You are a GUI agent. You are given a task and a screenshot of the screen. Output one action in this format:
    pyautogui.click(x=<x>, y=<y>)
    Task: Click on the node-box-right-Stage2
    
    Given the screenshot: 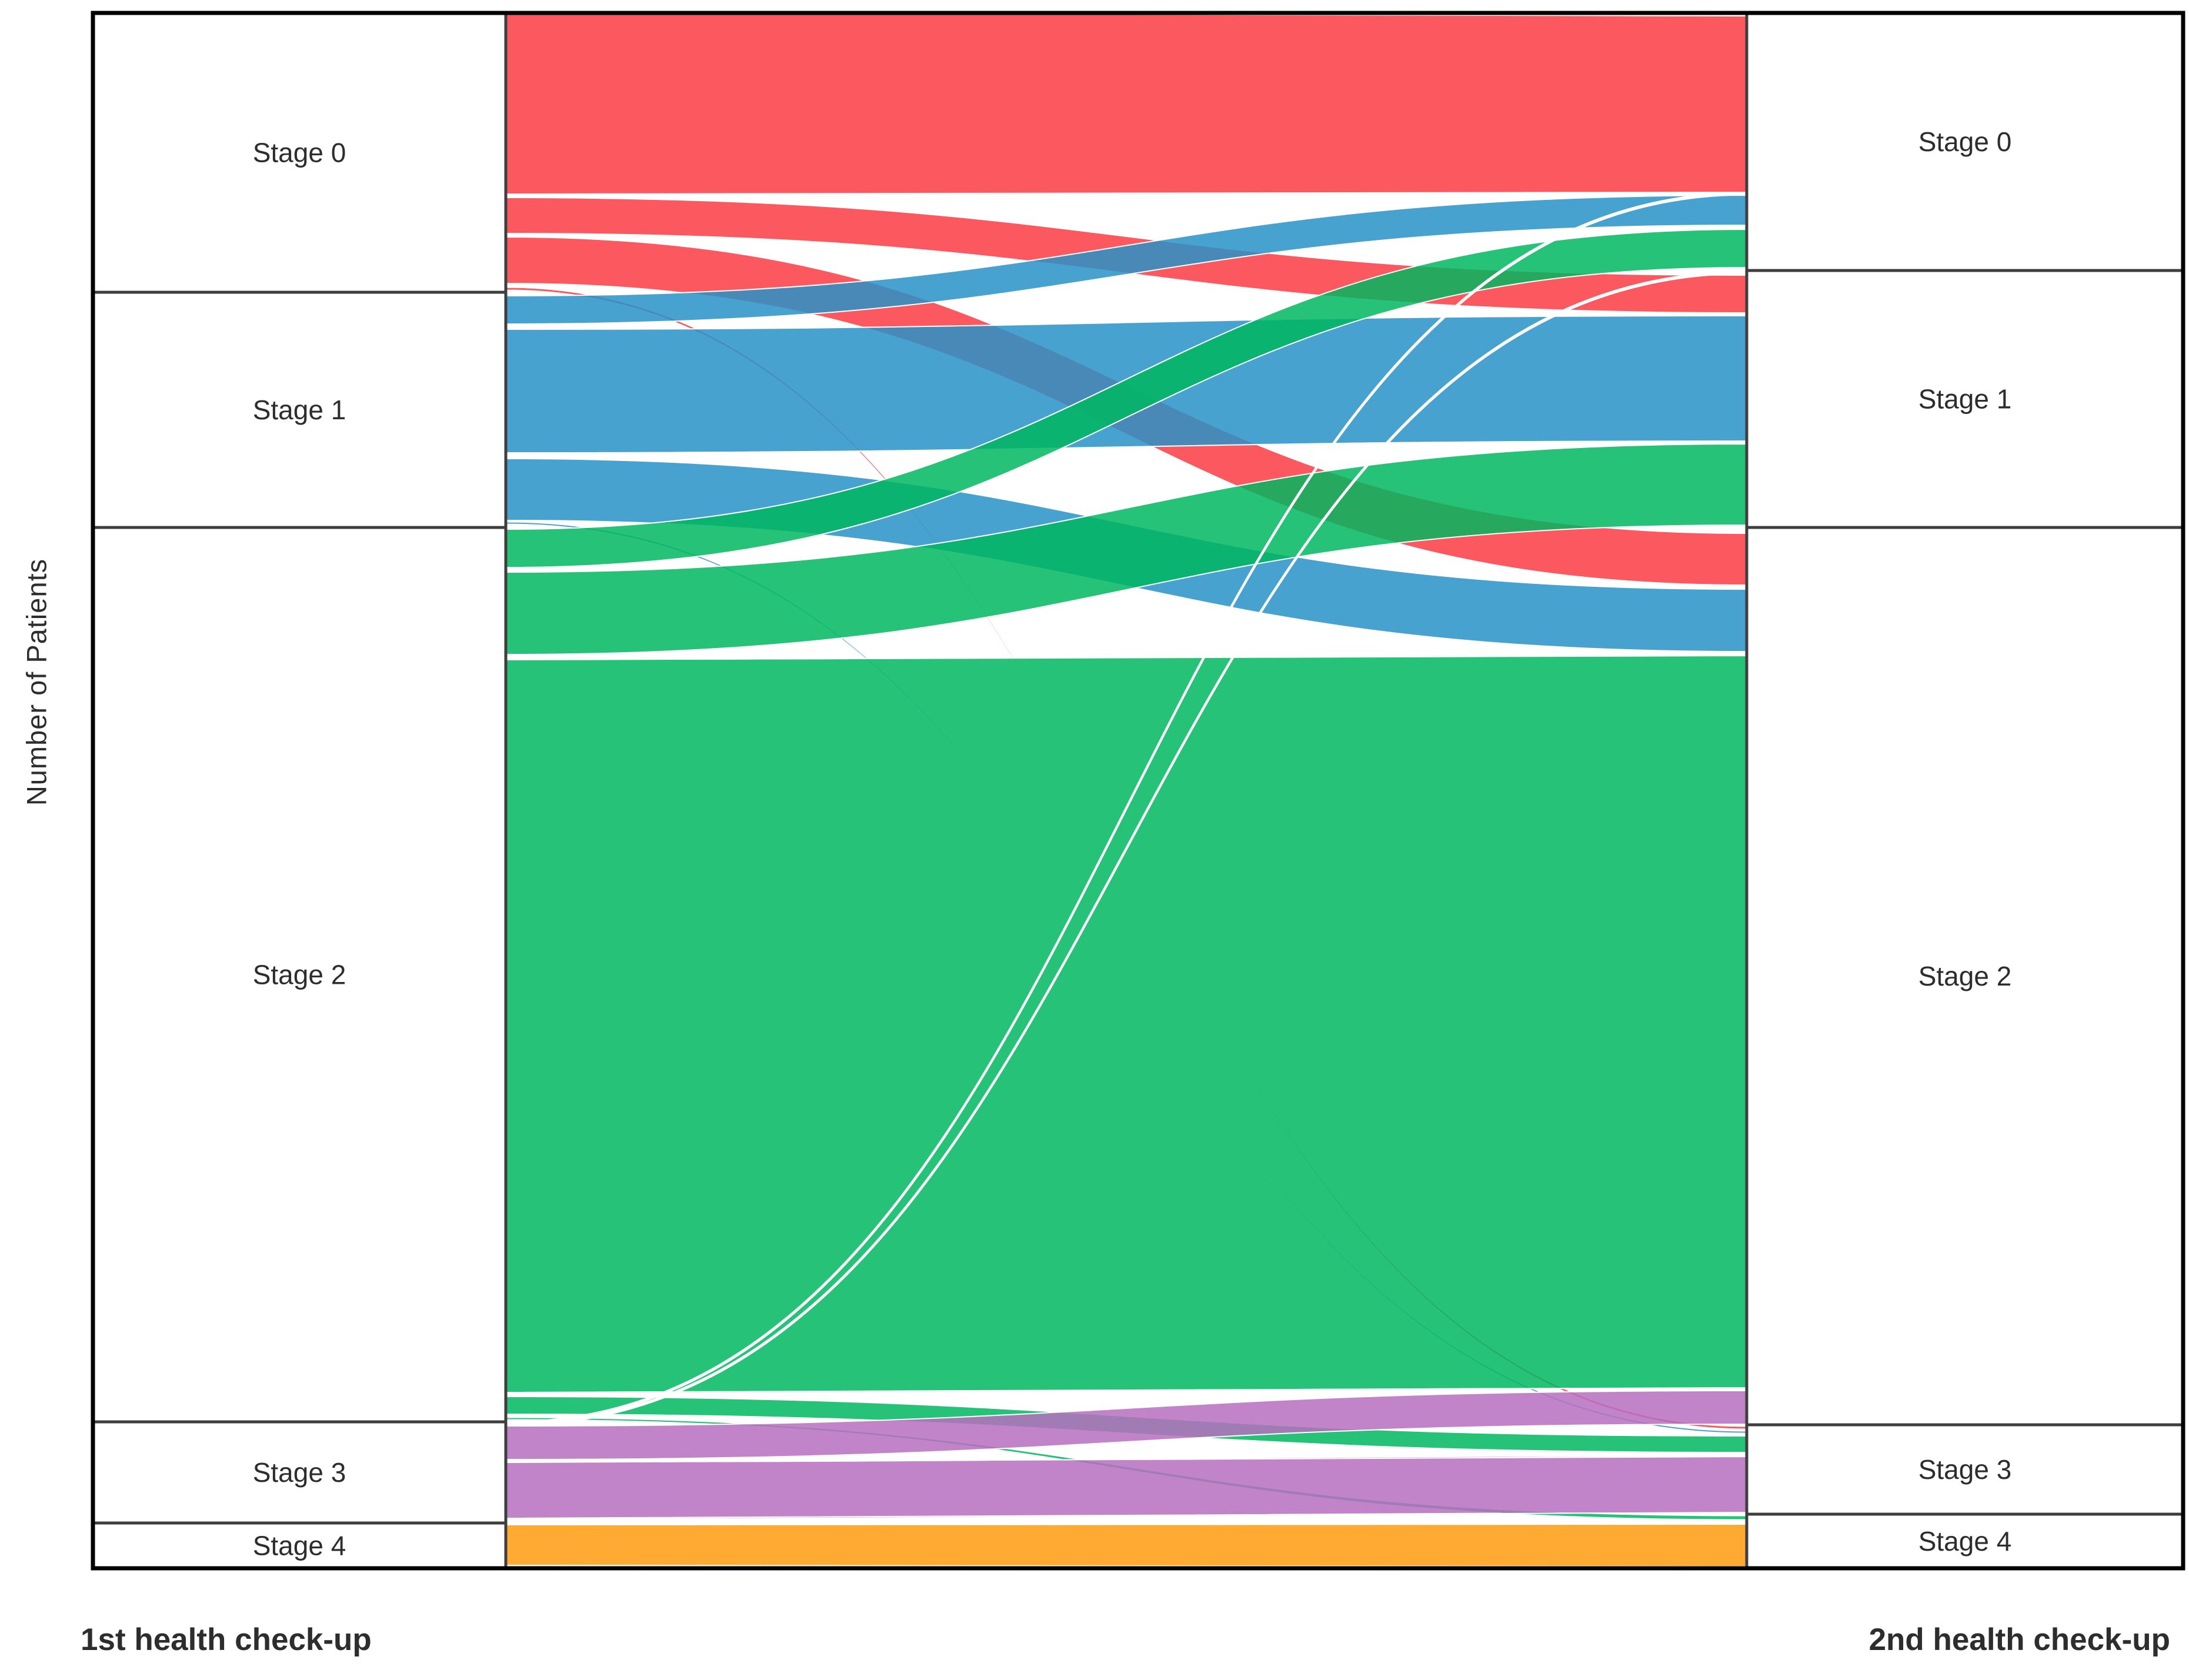 What is the action you would take?
    pyautogui.click(x=1965, y=976)
    